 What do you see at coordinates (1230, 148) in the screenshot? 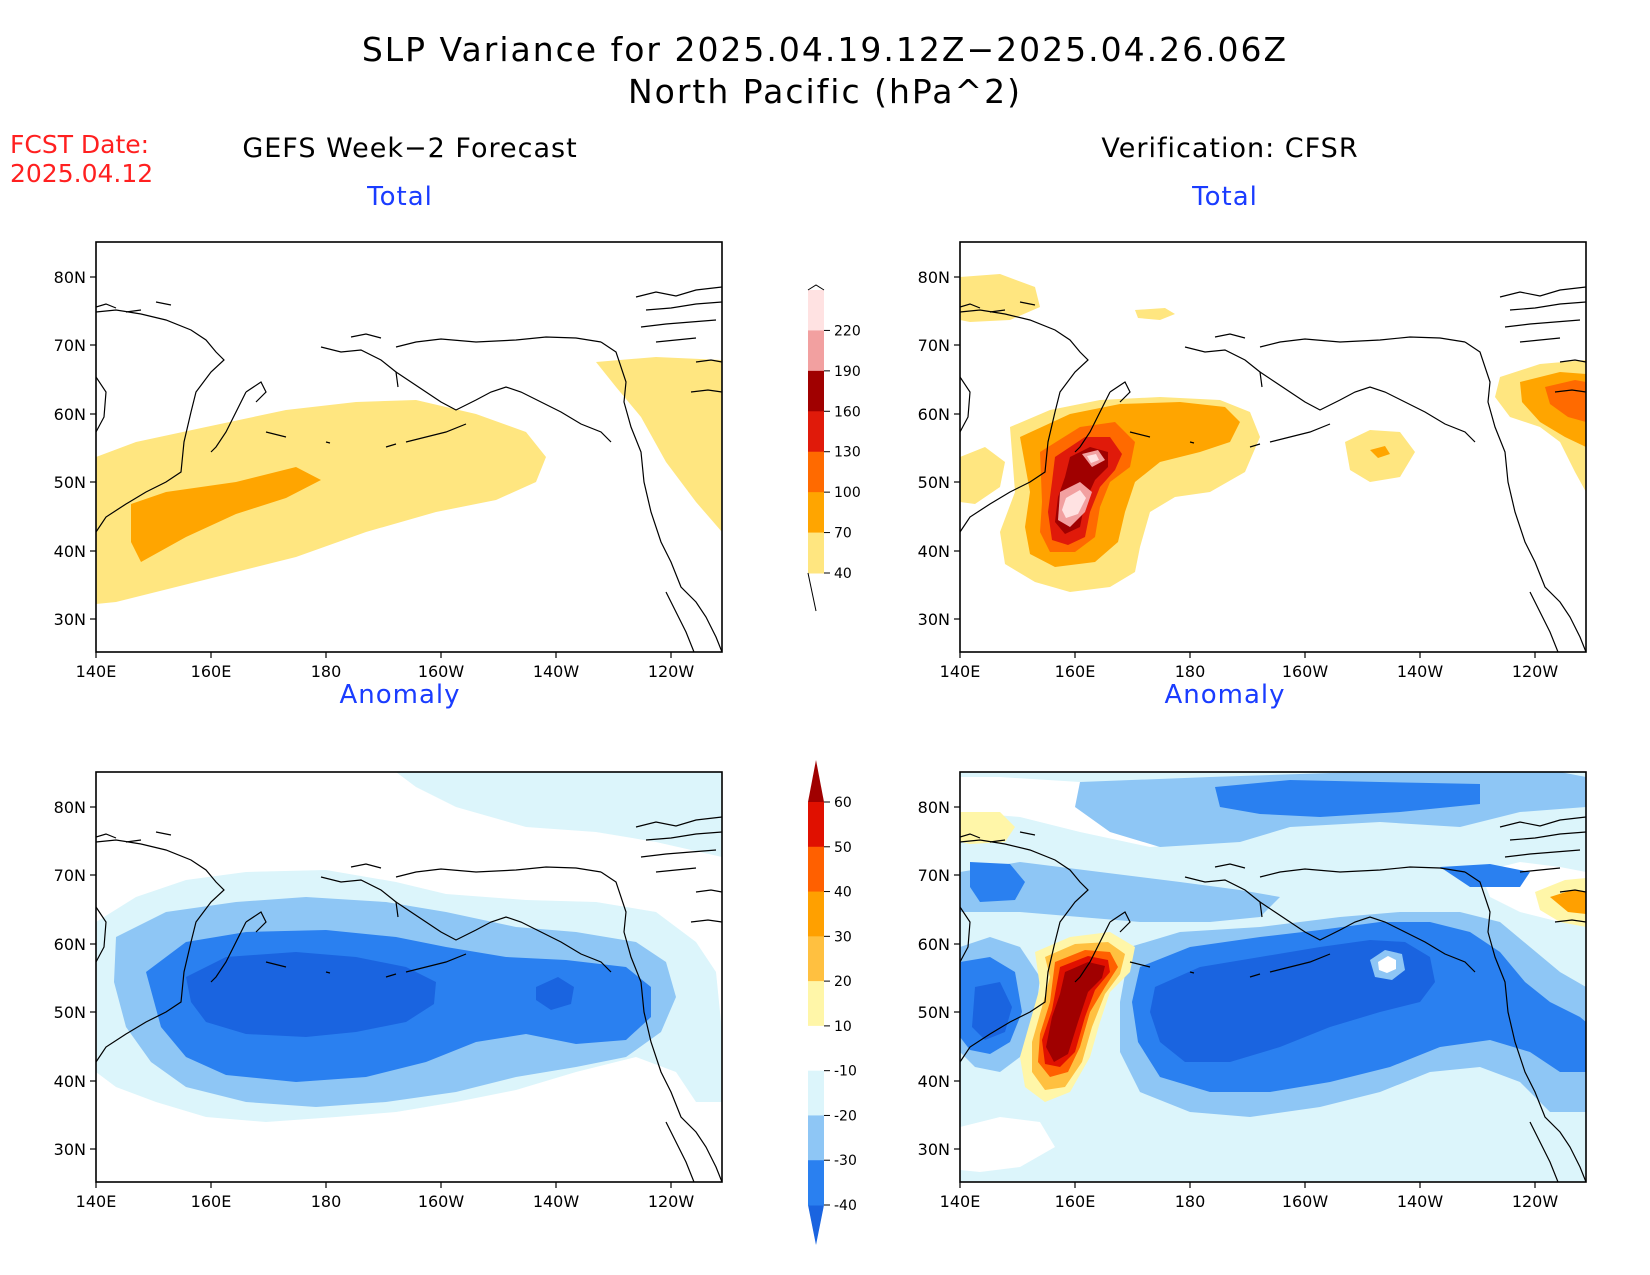
I see `right-column-heading: Verification: CFSR` at bounding box center [1230, 148].